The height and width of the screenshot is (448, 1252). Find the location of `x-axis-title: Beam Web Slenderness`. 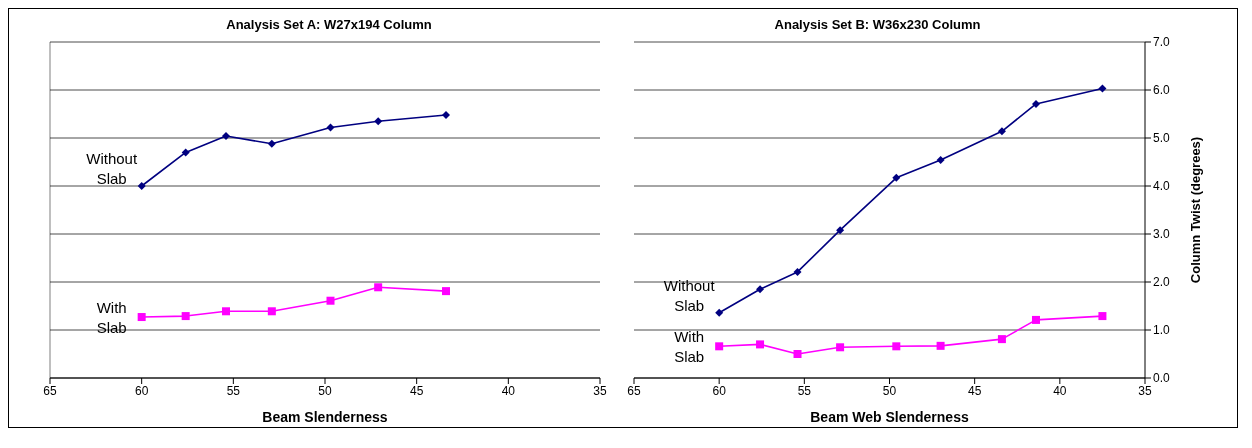

x-axis-title: Beam Web Slenderness is located at coordinates (889, 417).